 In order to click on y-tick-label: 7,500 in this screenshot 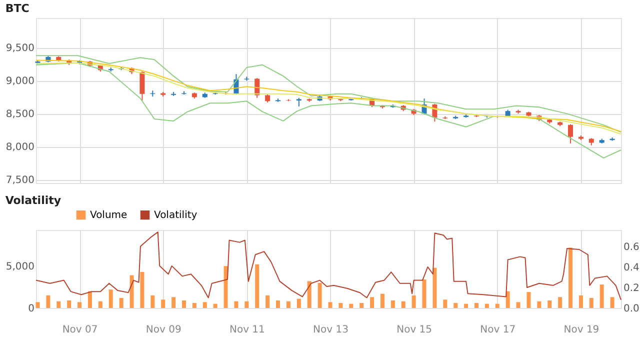, I will do `click(20, 180)`.